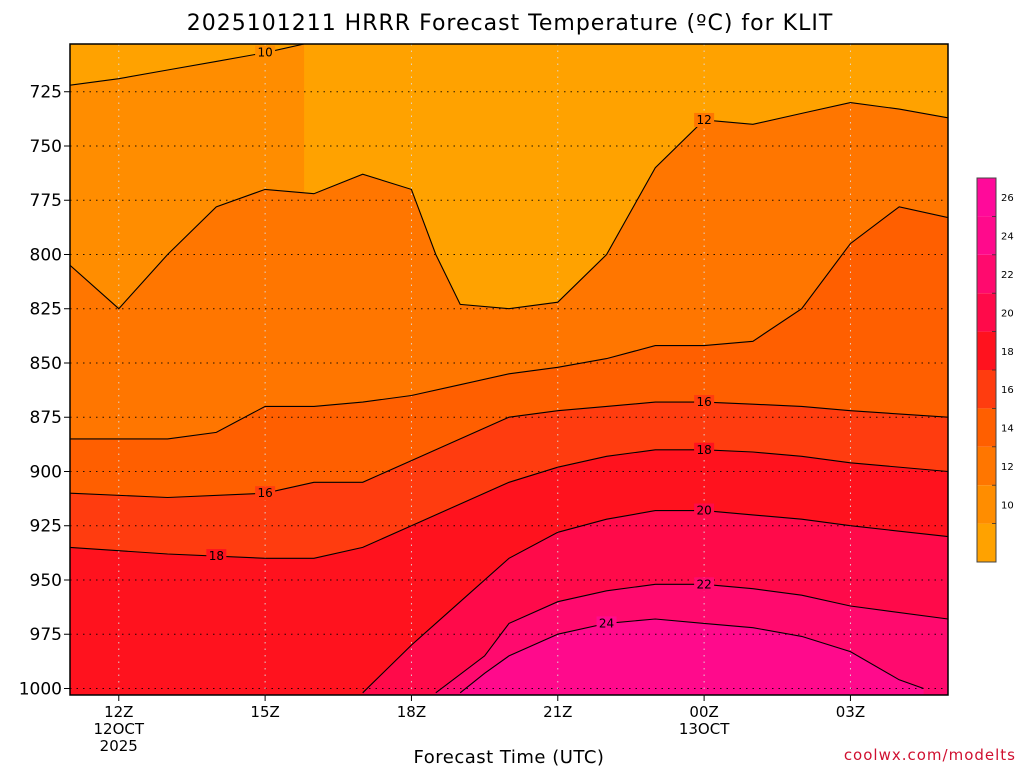 The width and height of the screenshot is (1024, 772). I want to click on y-tick-label: 900, so click(46, 472).